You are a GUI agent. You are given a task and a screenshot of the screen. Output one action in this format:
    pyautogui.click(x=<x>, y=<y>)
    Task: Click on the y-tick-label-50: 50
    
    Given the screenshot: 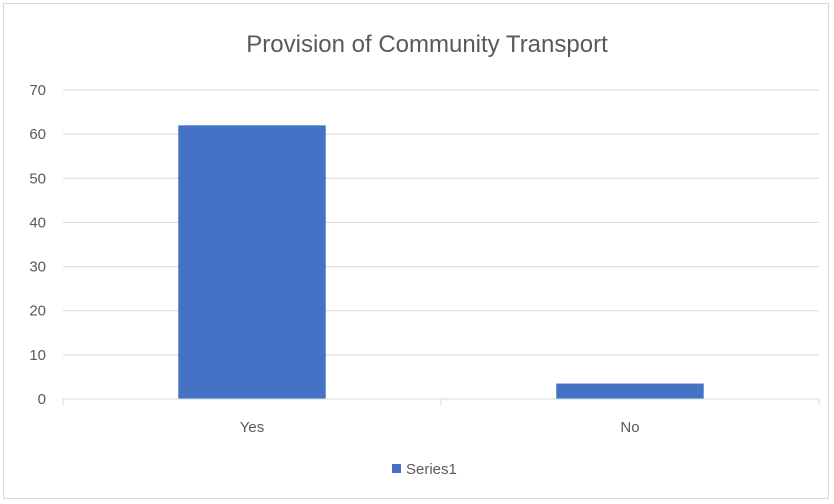 What is the action you would take?
    pyautogui.click(x=37, y=178)
    